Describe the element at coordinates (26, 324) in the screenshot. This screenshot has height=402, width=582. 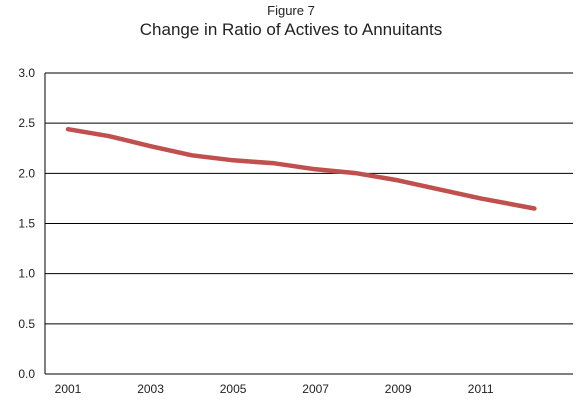
I see `y-tick-label: 0.5` at that location.